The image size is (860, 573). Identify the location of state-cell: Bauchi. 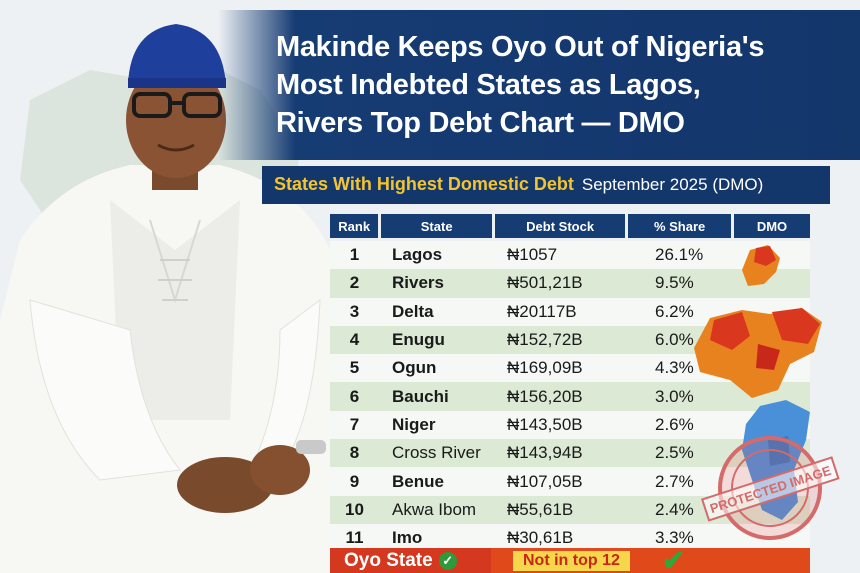
(420, 396).